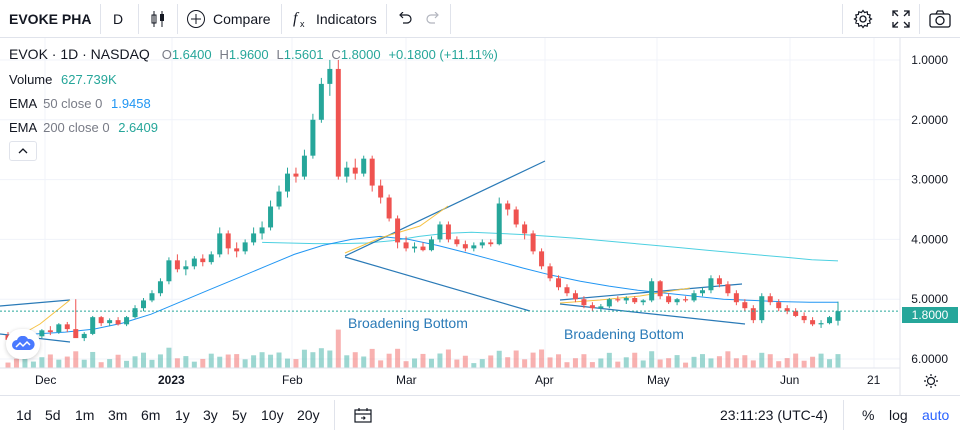 This screenshot has height=434, width=960. What do you see at coordinates (228, 19) in the screenshot?
I see `compare-button: Compare` at bounding box center [228, 19].